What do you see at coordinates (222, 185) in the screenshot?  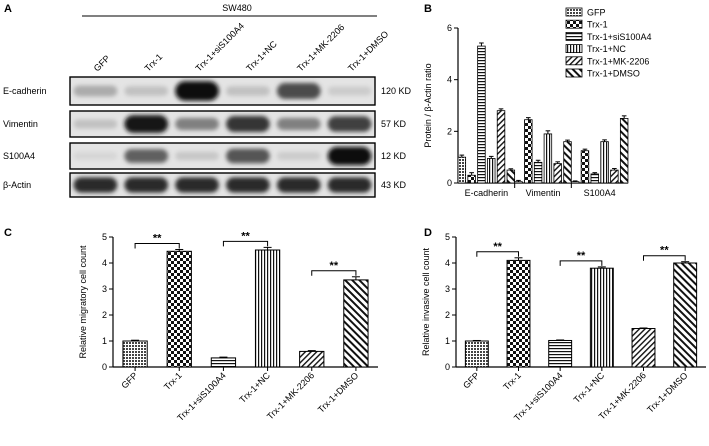 I see `blot-strip-actin` at bounding box center [222, 185].